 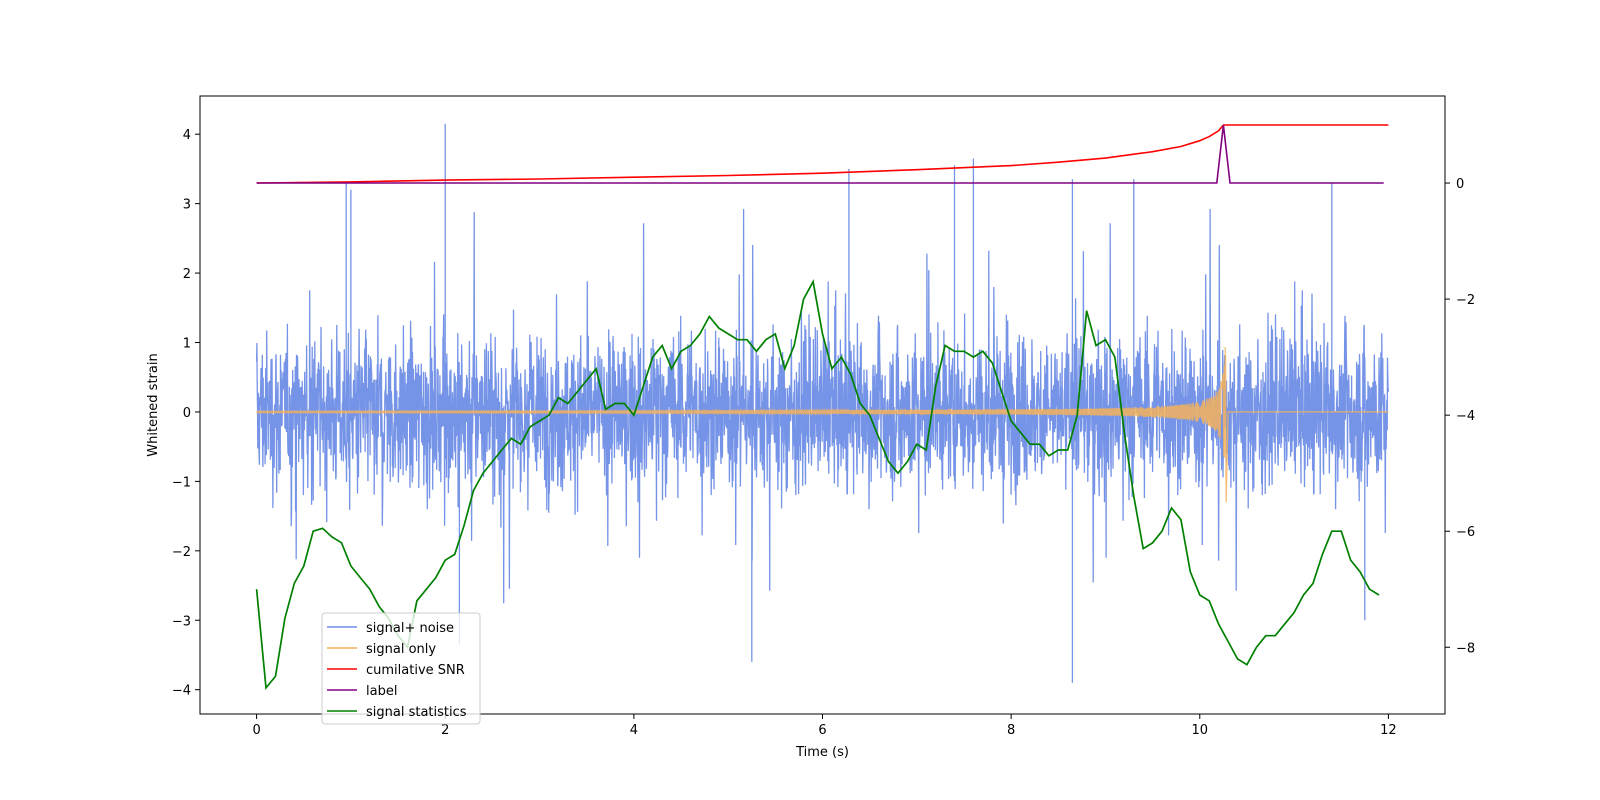 What do you see at coordinates (410, 628) in the screenshot?
I see `legend-entry: signal+ noise` at bounding box center [410, 628].